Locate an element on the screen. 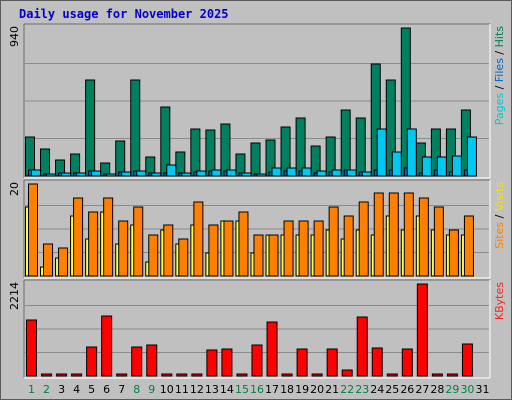 The image size is (512, 400). x-tick-label-13: 13 is located at coordinates (212, 389).